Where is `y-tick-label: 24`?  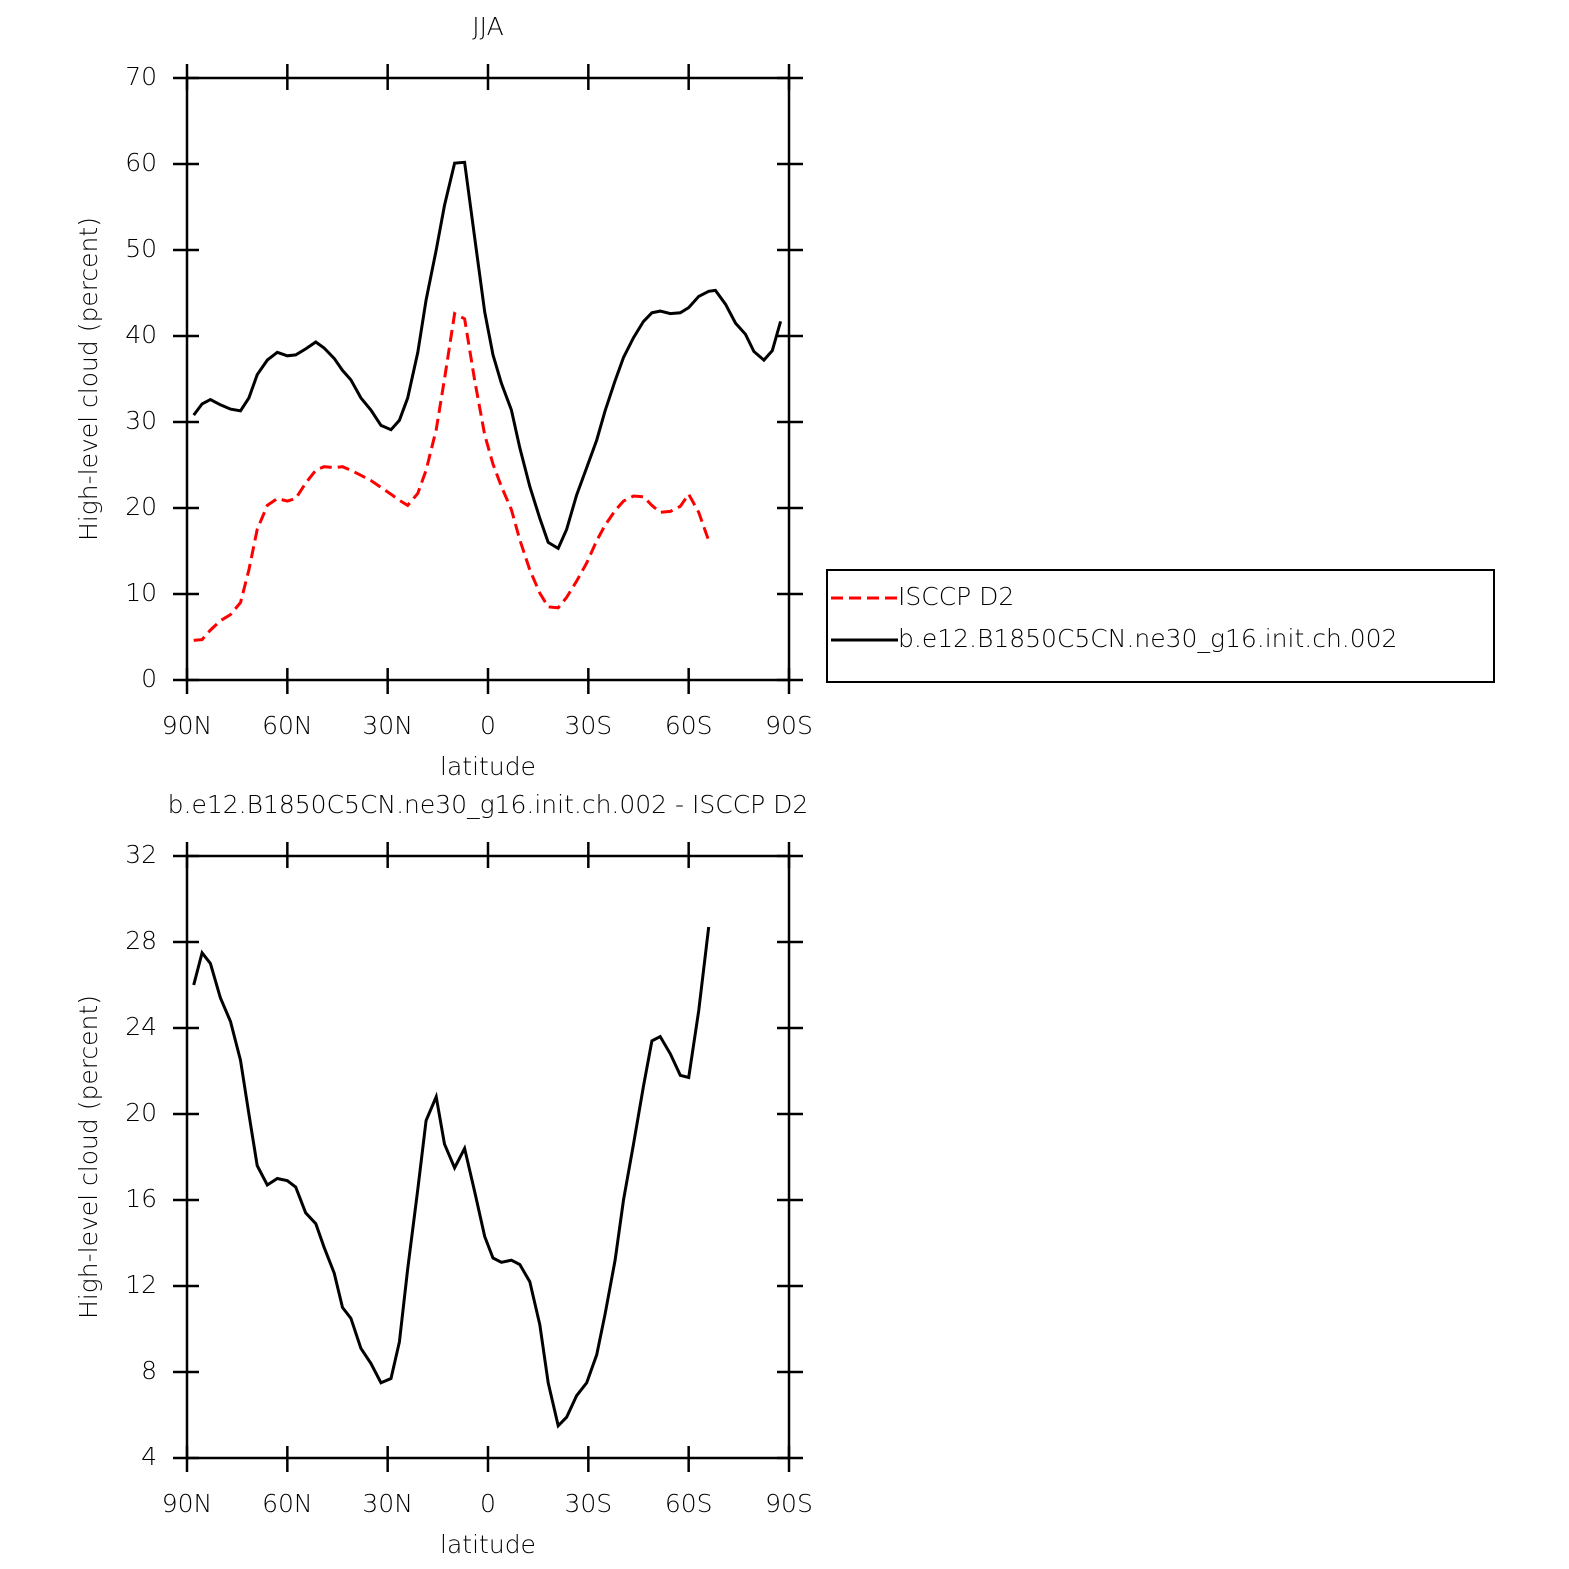 y-tick-label: 24 is located at coordinates (141, 1026).